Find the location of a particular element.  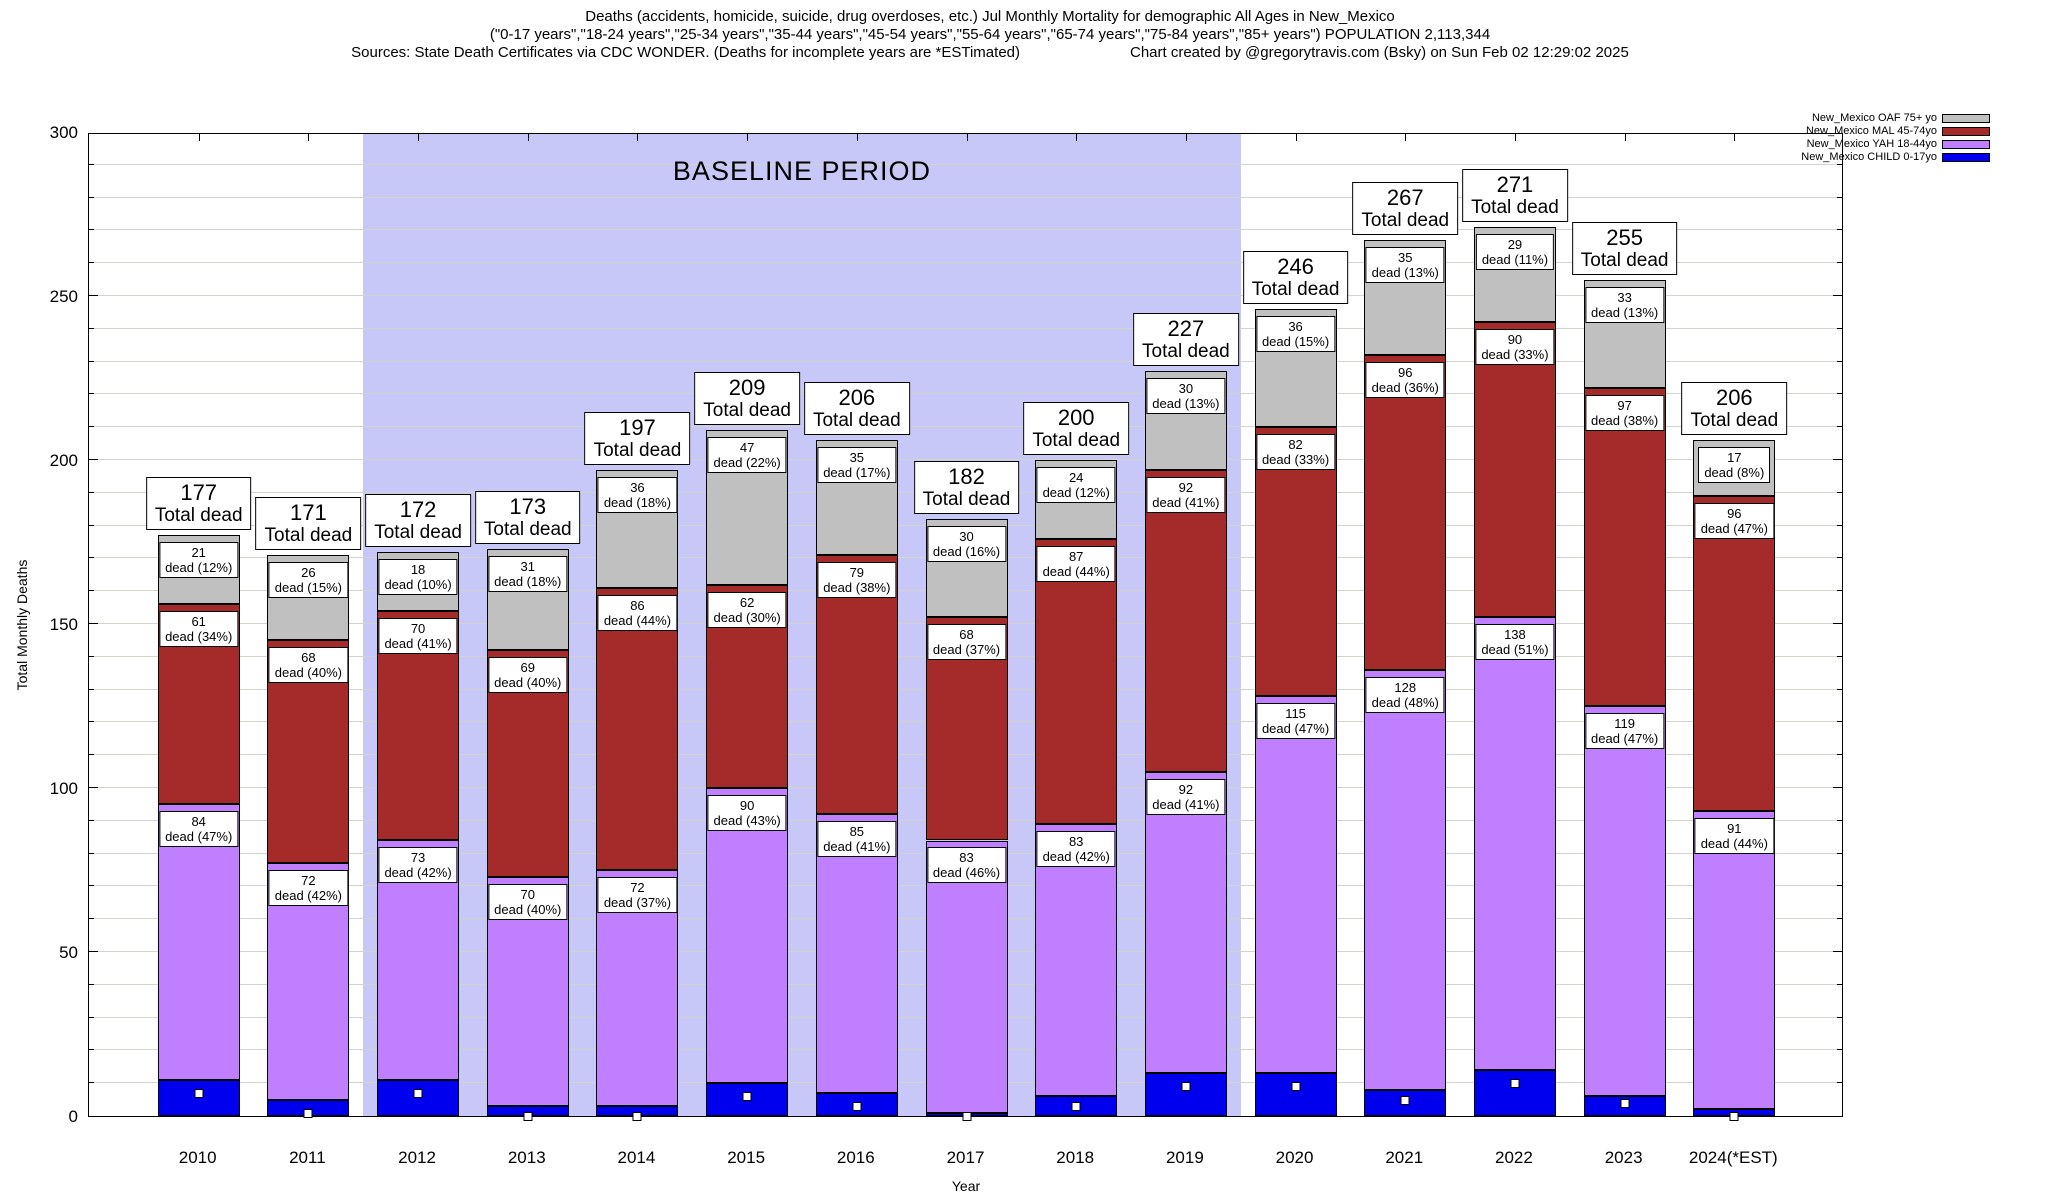

legend-label-child: New_Mexico CHILD 0-17yo is located at coordinates (1869, 157).